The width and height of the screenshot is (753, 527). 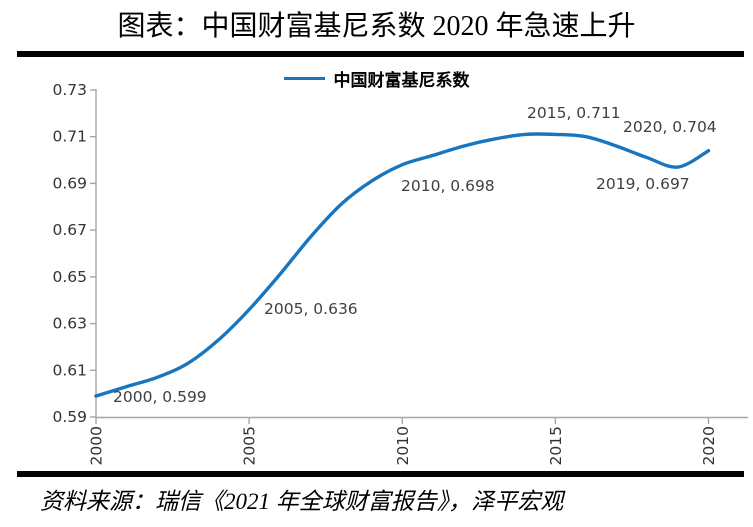 I want to click on x-tick-label: 2005, so click(x=250, y=445).